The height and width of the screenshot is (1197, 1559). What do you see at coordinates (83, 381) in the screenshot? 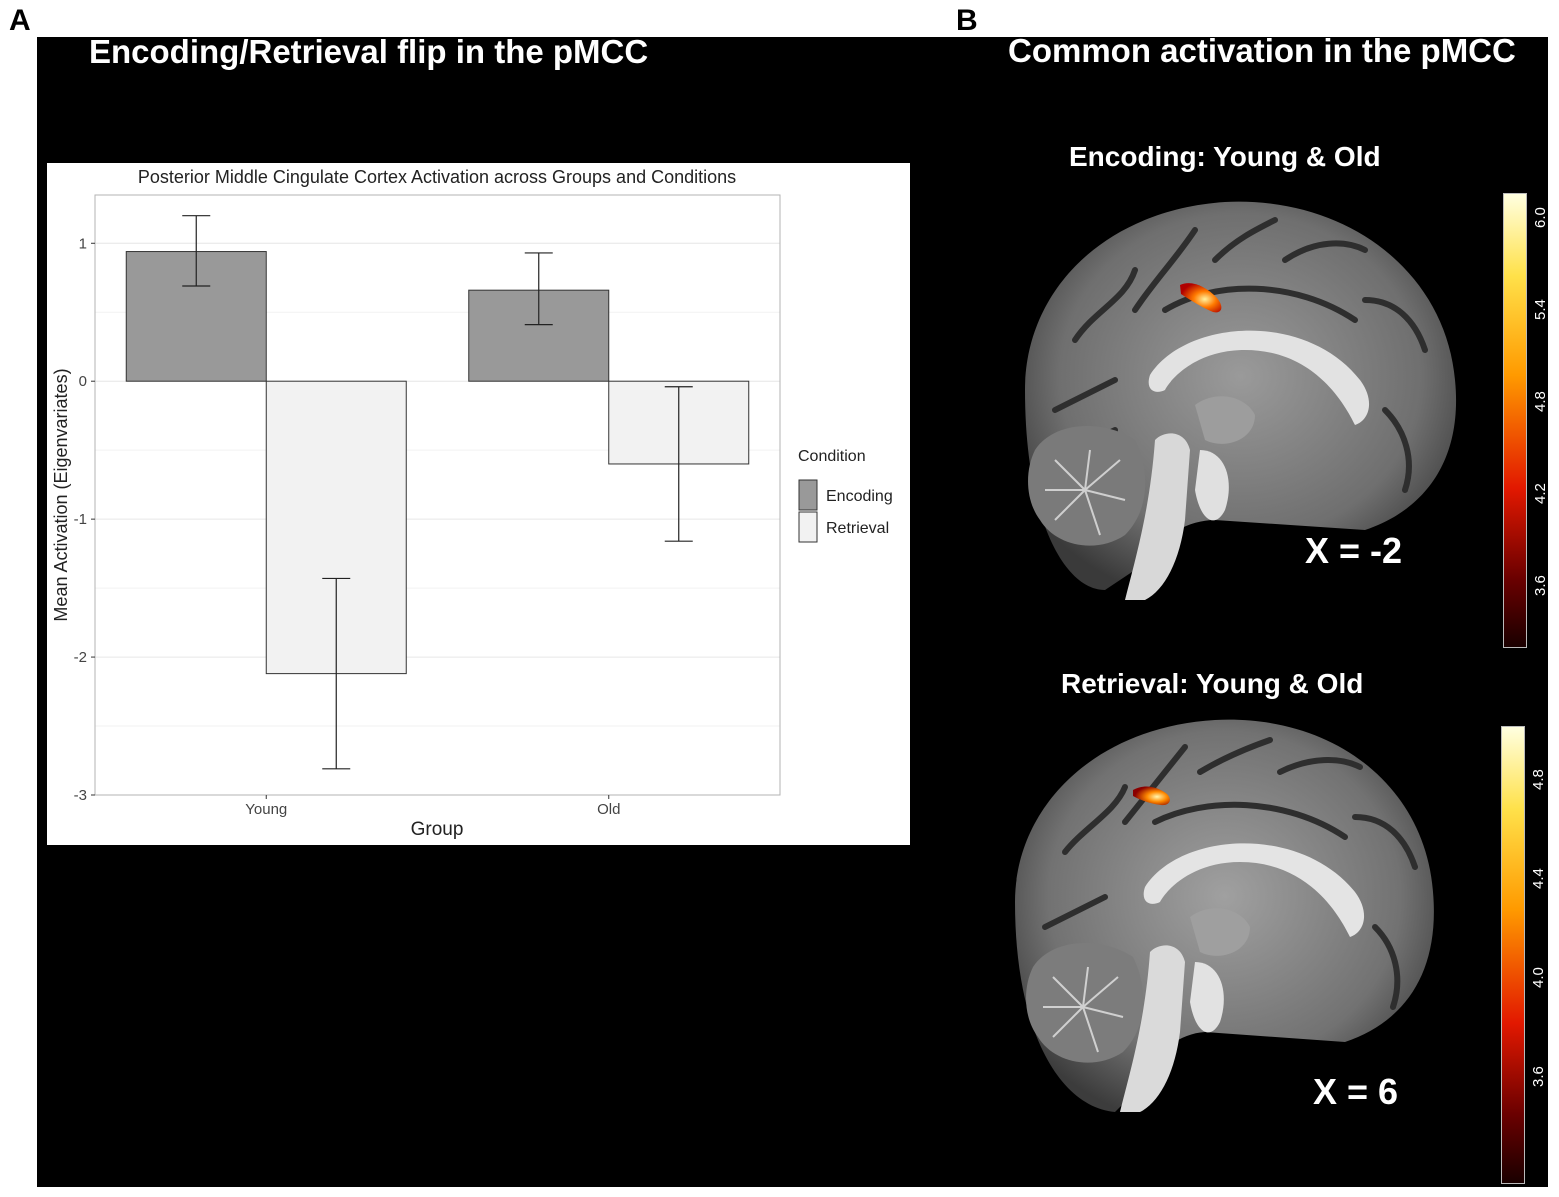
I see `y-tick-label: 0` at bounding box center [83, 381].